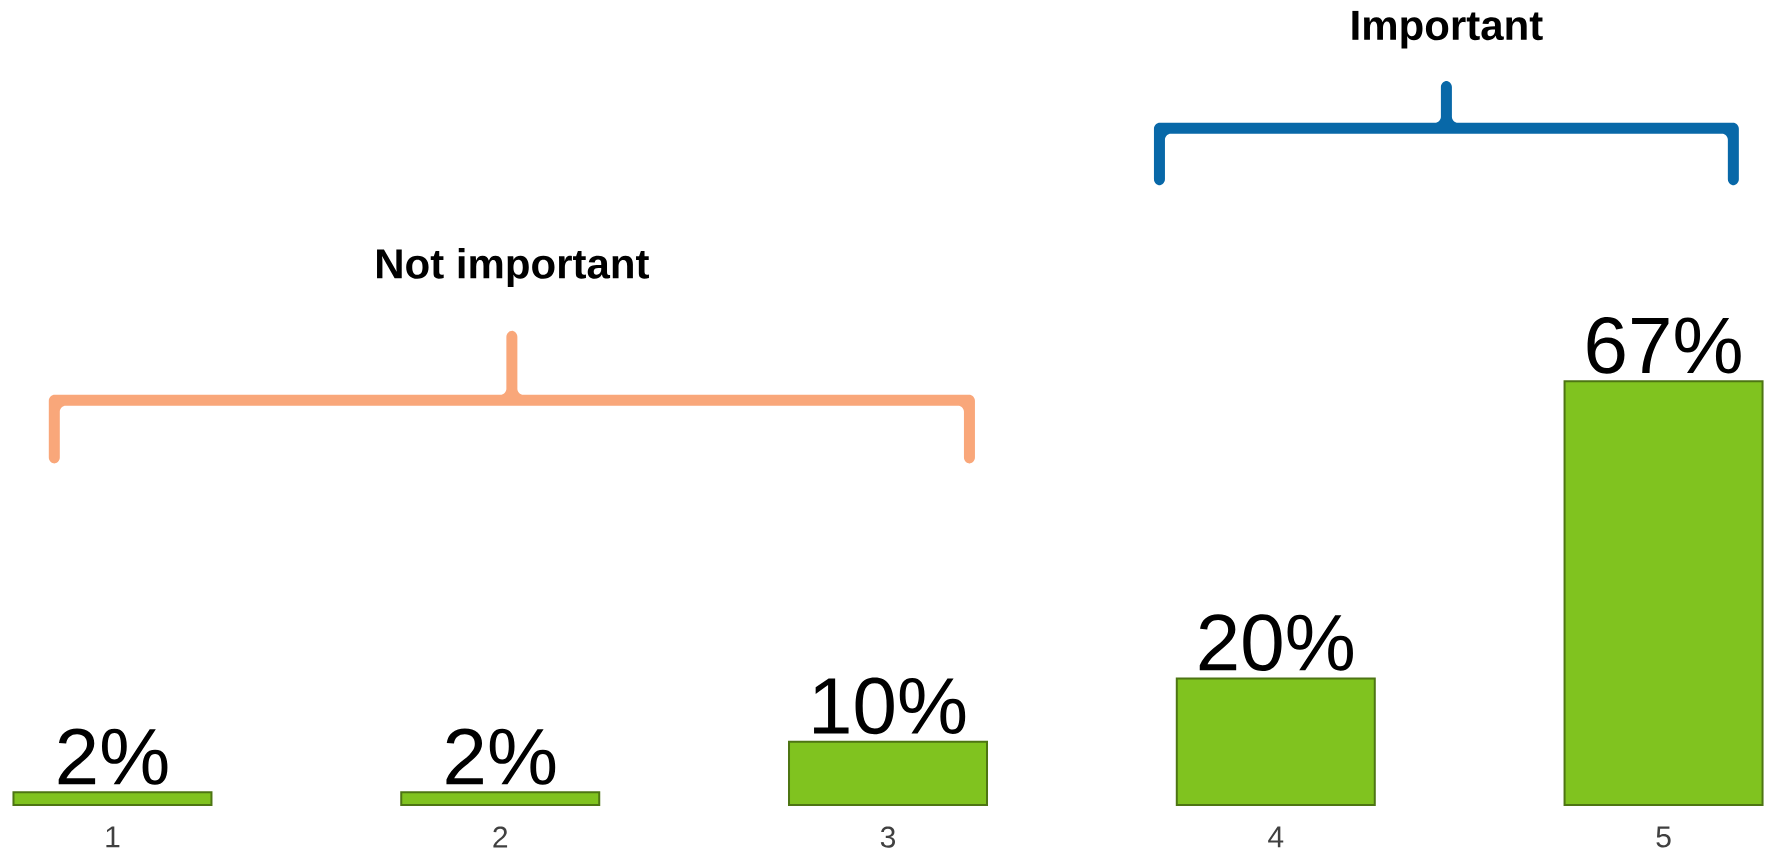 The height and width of the screenshot is (866, 1776). Describe the element at coordinates (1447, 29) in the screenshot. I see `text: Important` at that location.